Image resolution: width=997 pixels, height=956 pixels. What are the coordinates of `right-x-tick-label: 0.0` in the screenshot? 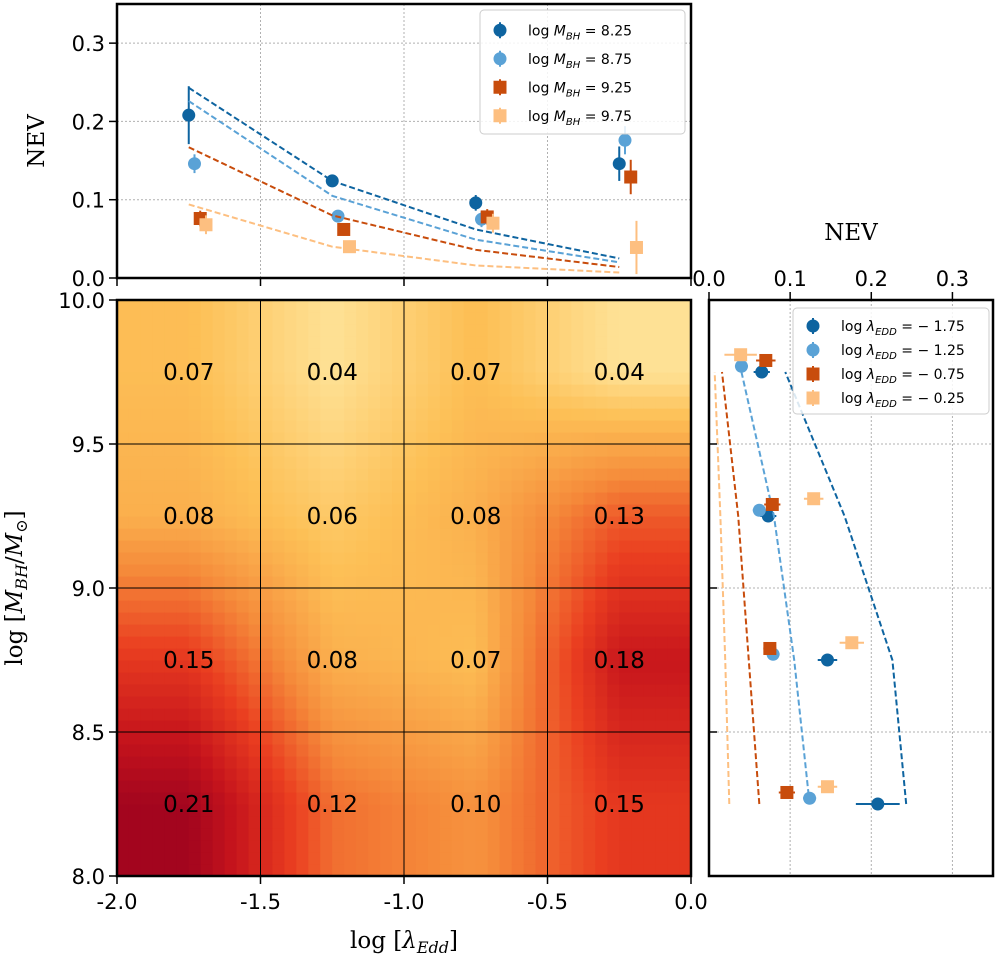 It's located at (708, 279).